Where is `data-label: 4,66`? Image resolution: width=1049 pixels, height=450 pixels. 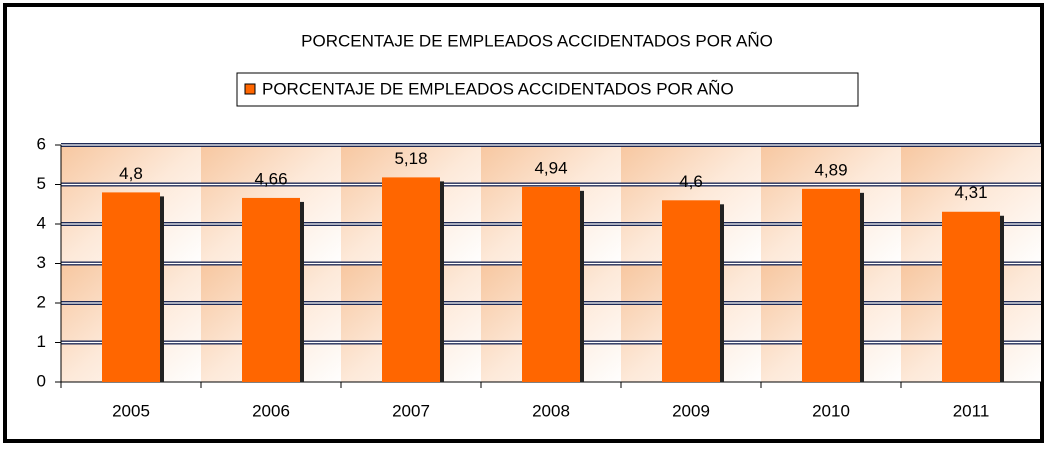 data-label: 4,66 is located at coordinates (270, 178).